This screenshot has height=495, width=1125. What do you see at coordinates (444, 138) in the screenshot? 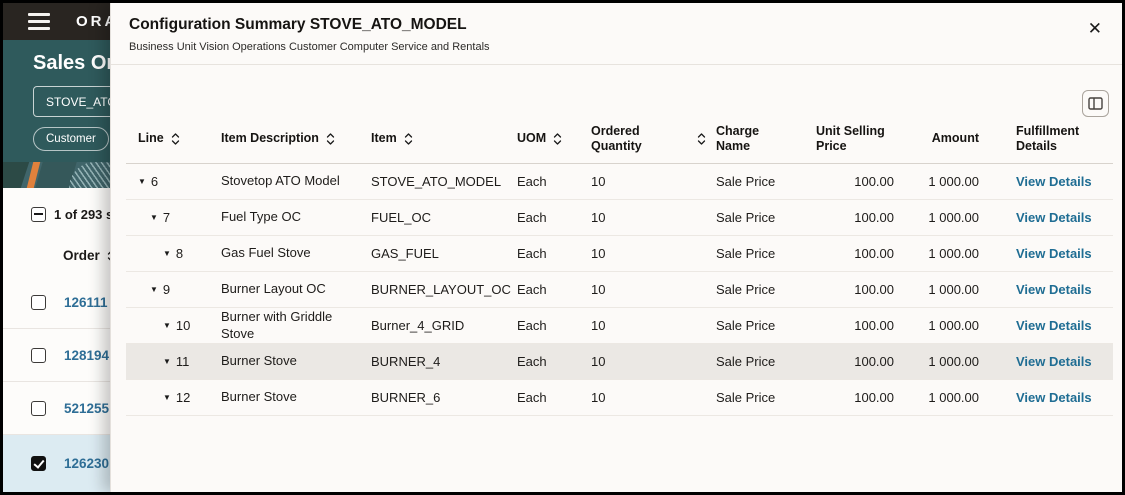
I see `col-header-item: Item` at bounding box center [444, 138].